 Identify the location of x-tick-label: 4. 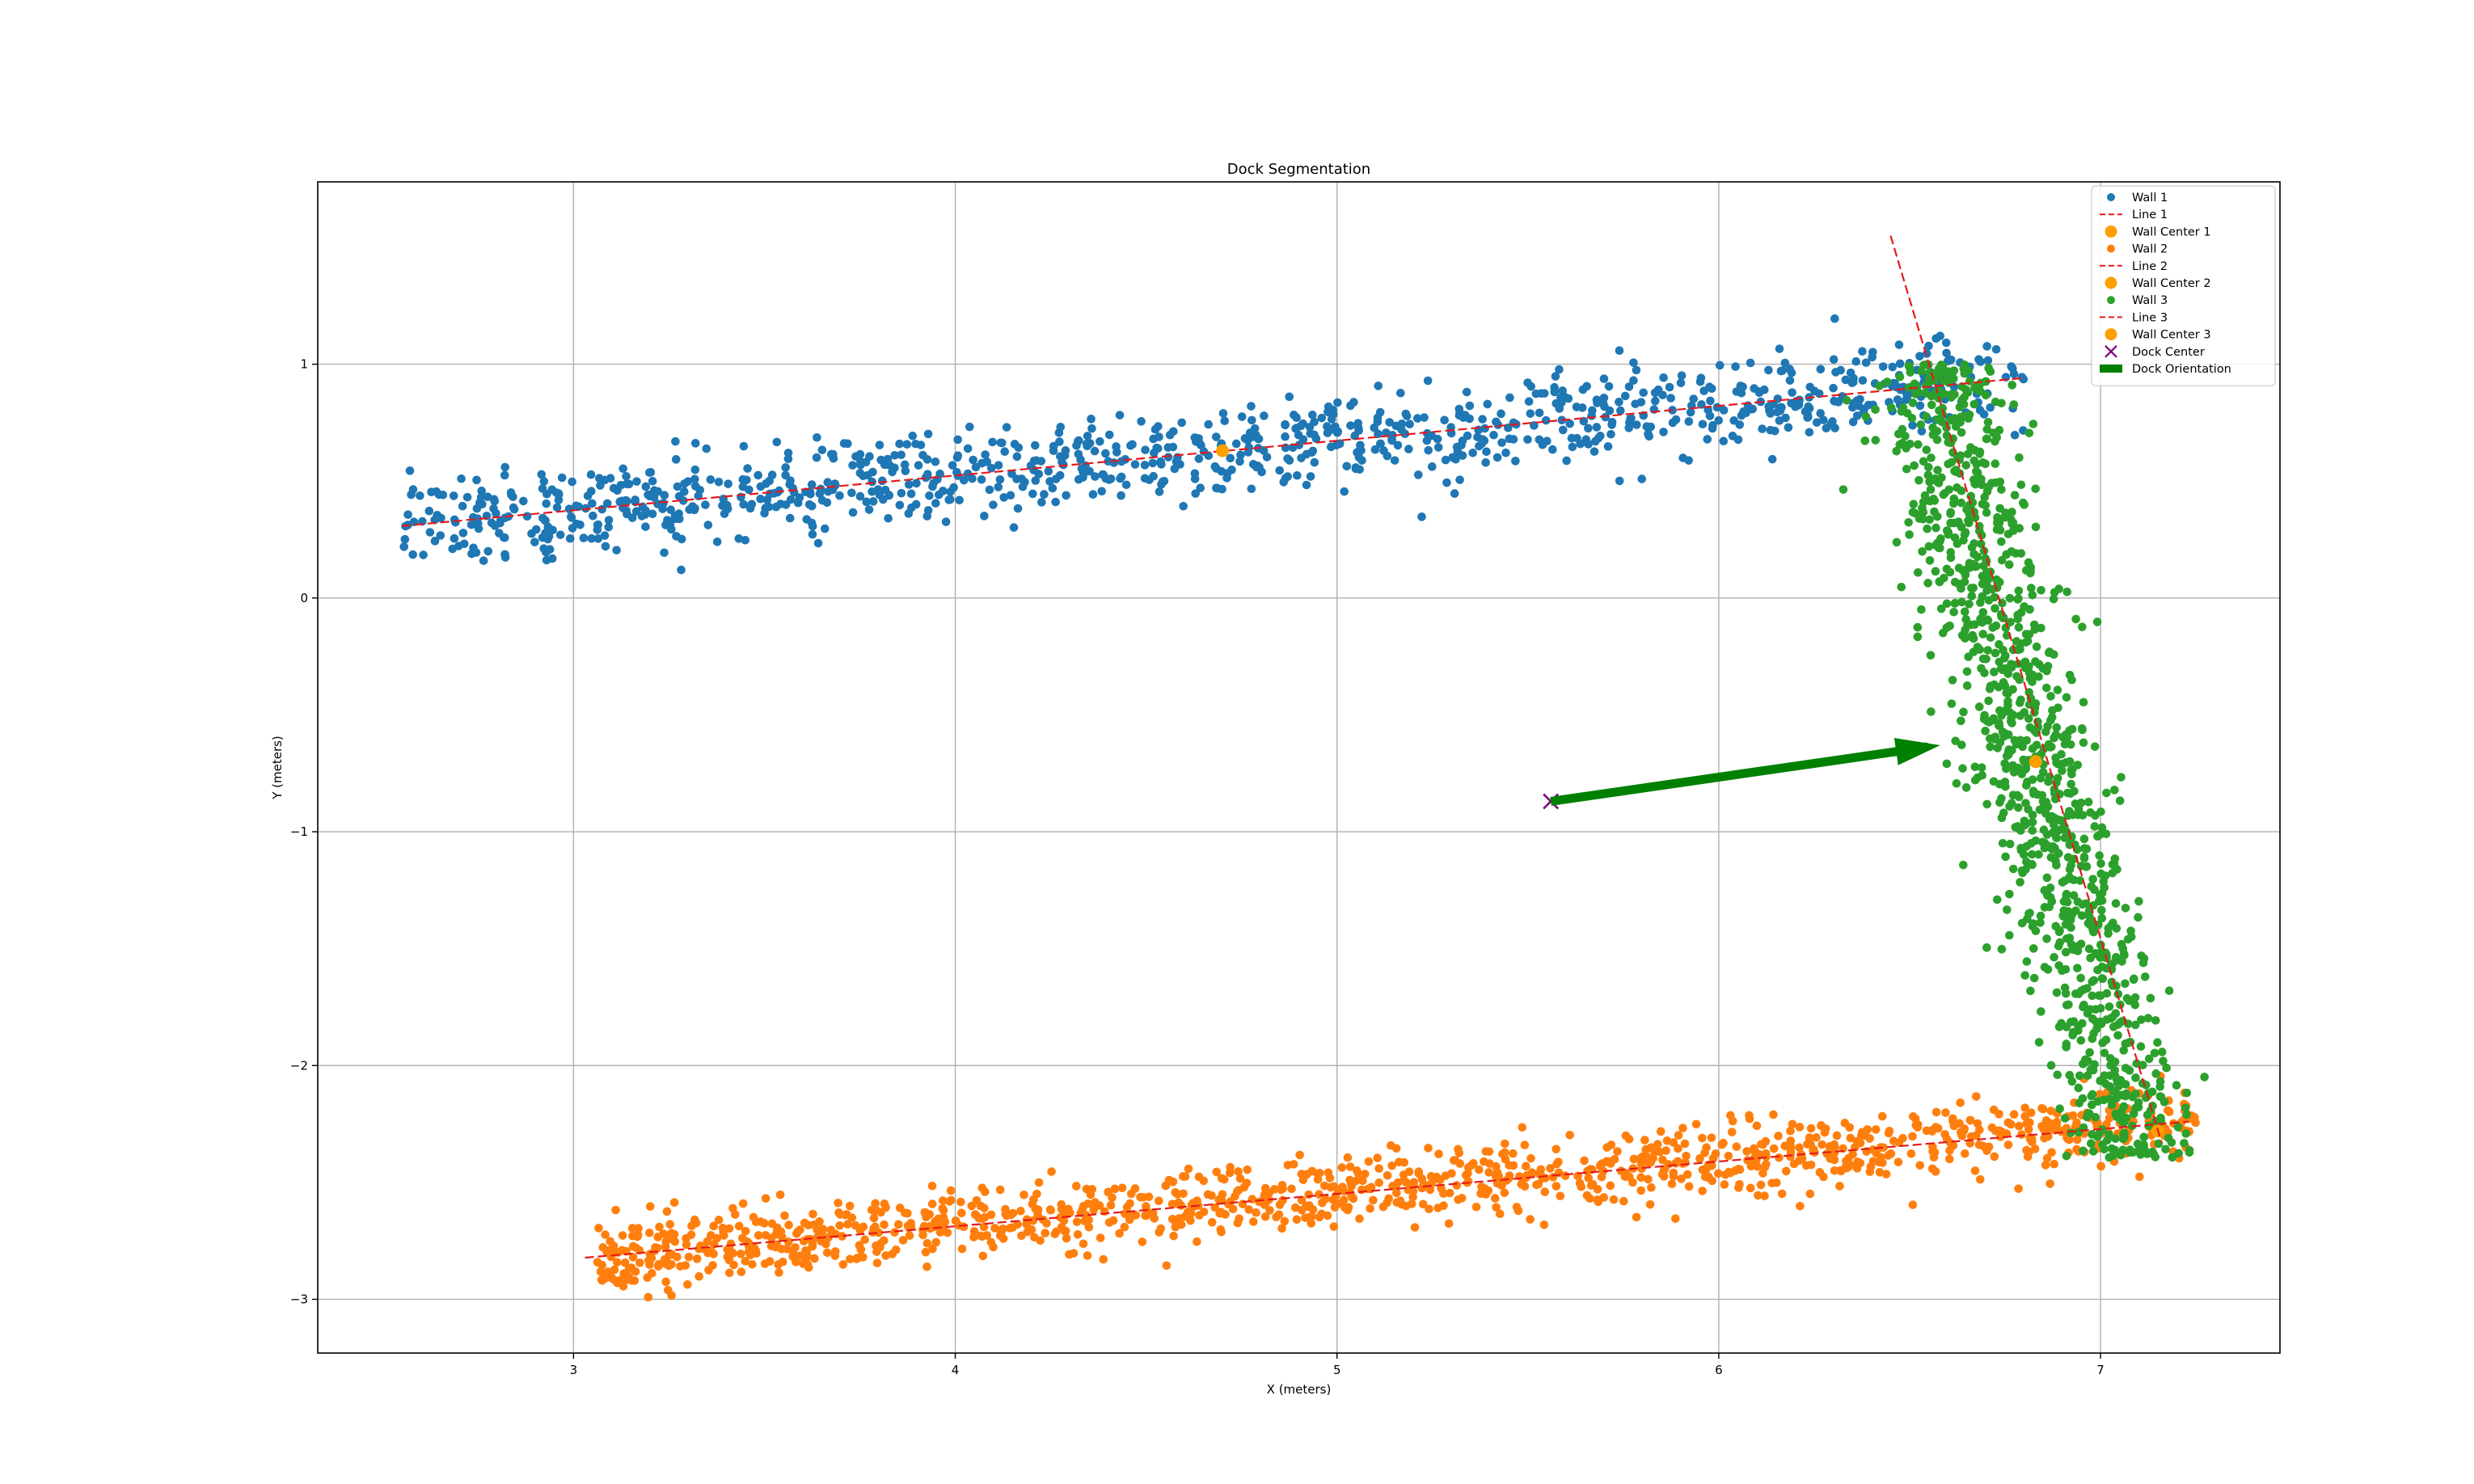
(956, 1370).